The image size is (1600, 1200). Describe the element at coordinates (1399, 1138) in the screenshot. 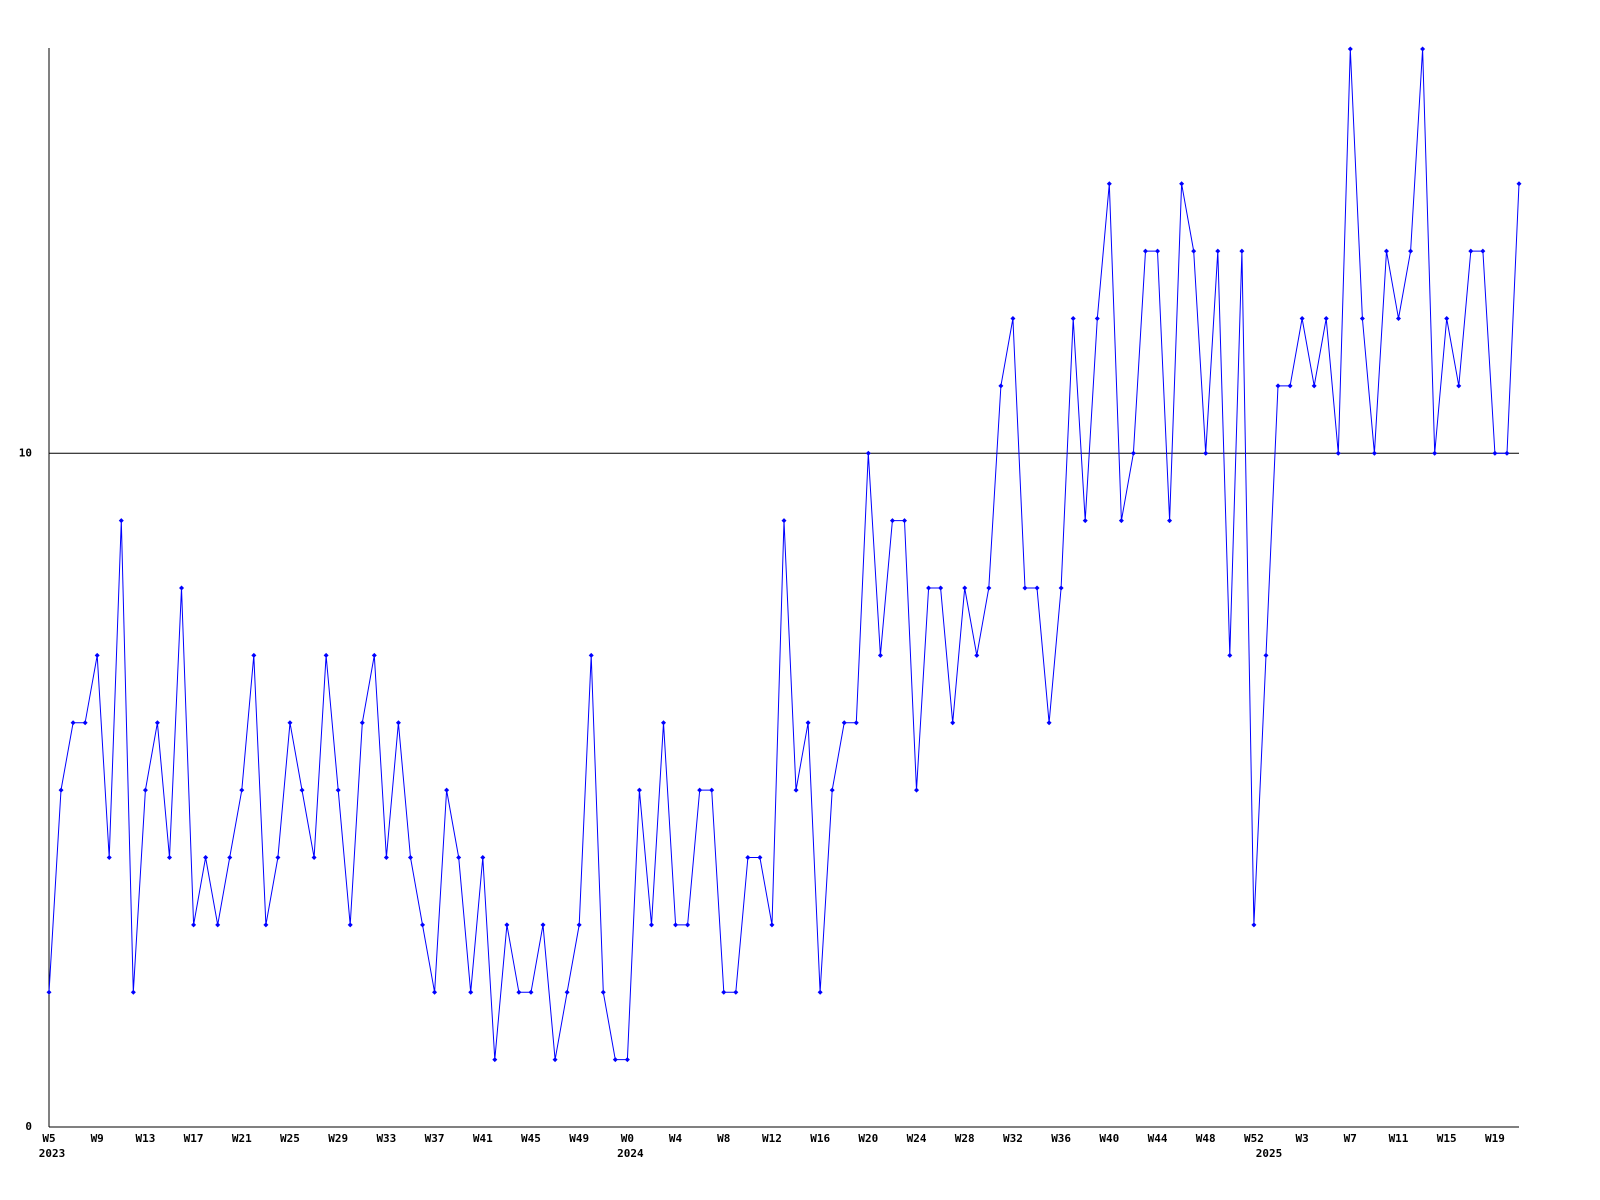

I see `x-tick-label: W11` at that location.